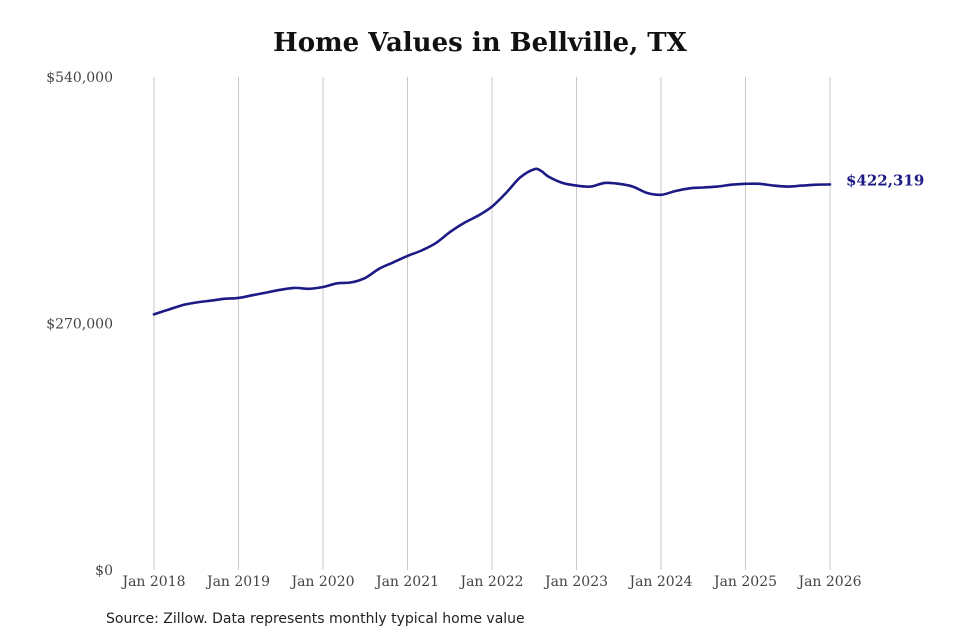 This screenshot has height=640, width=960. I want to click on x-tick-label: Jan 2023, so click(575, 582).